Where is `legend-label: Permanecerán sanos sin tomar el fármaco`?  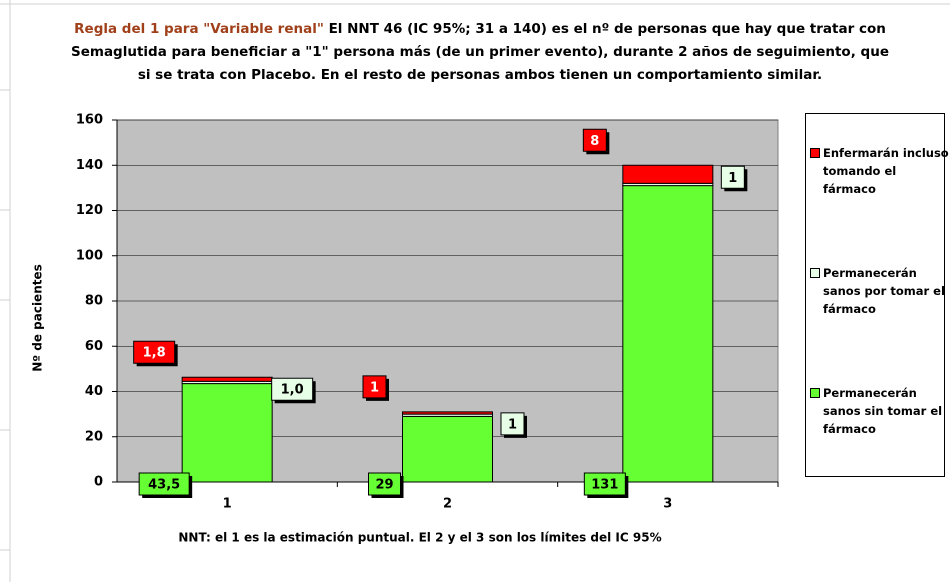
legend-label: Permanecerán sanos sin tomar el fármaco is located at coordinates (883, 411).